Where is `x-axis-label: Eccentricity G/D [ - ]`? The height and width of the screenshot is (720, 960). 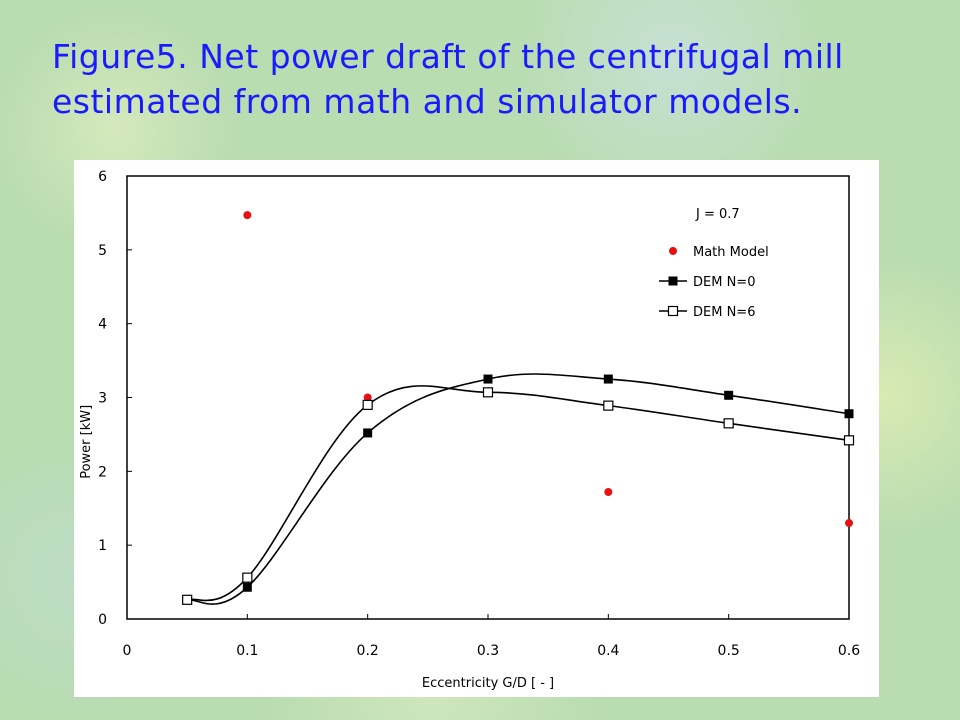
x-axis-label: Eccentricity G/D [ - ] is located at coordinates (488, 683).